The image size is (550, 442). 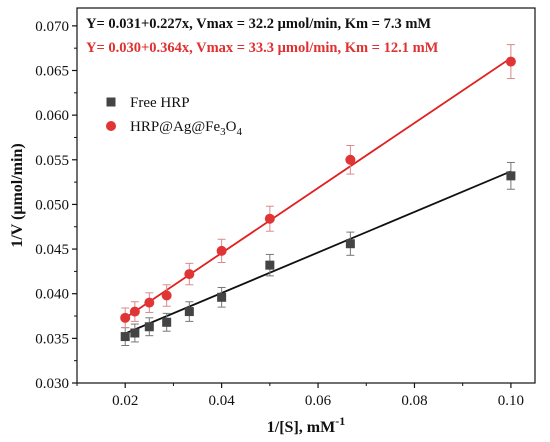 What do you see at coordinates (414, 401) in the screenshot?
I see `x-tick-label: 0.08` at bounding box center [414, 401].